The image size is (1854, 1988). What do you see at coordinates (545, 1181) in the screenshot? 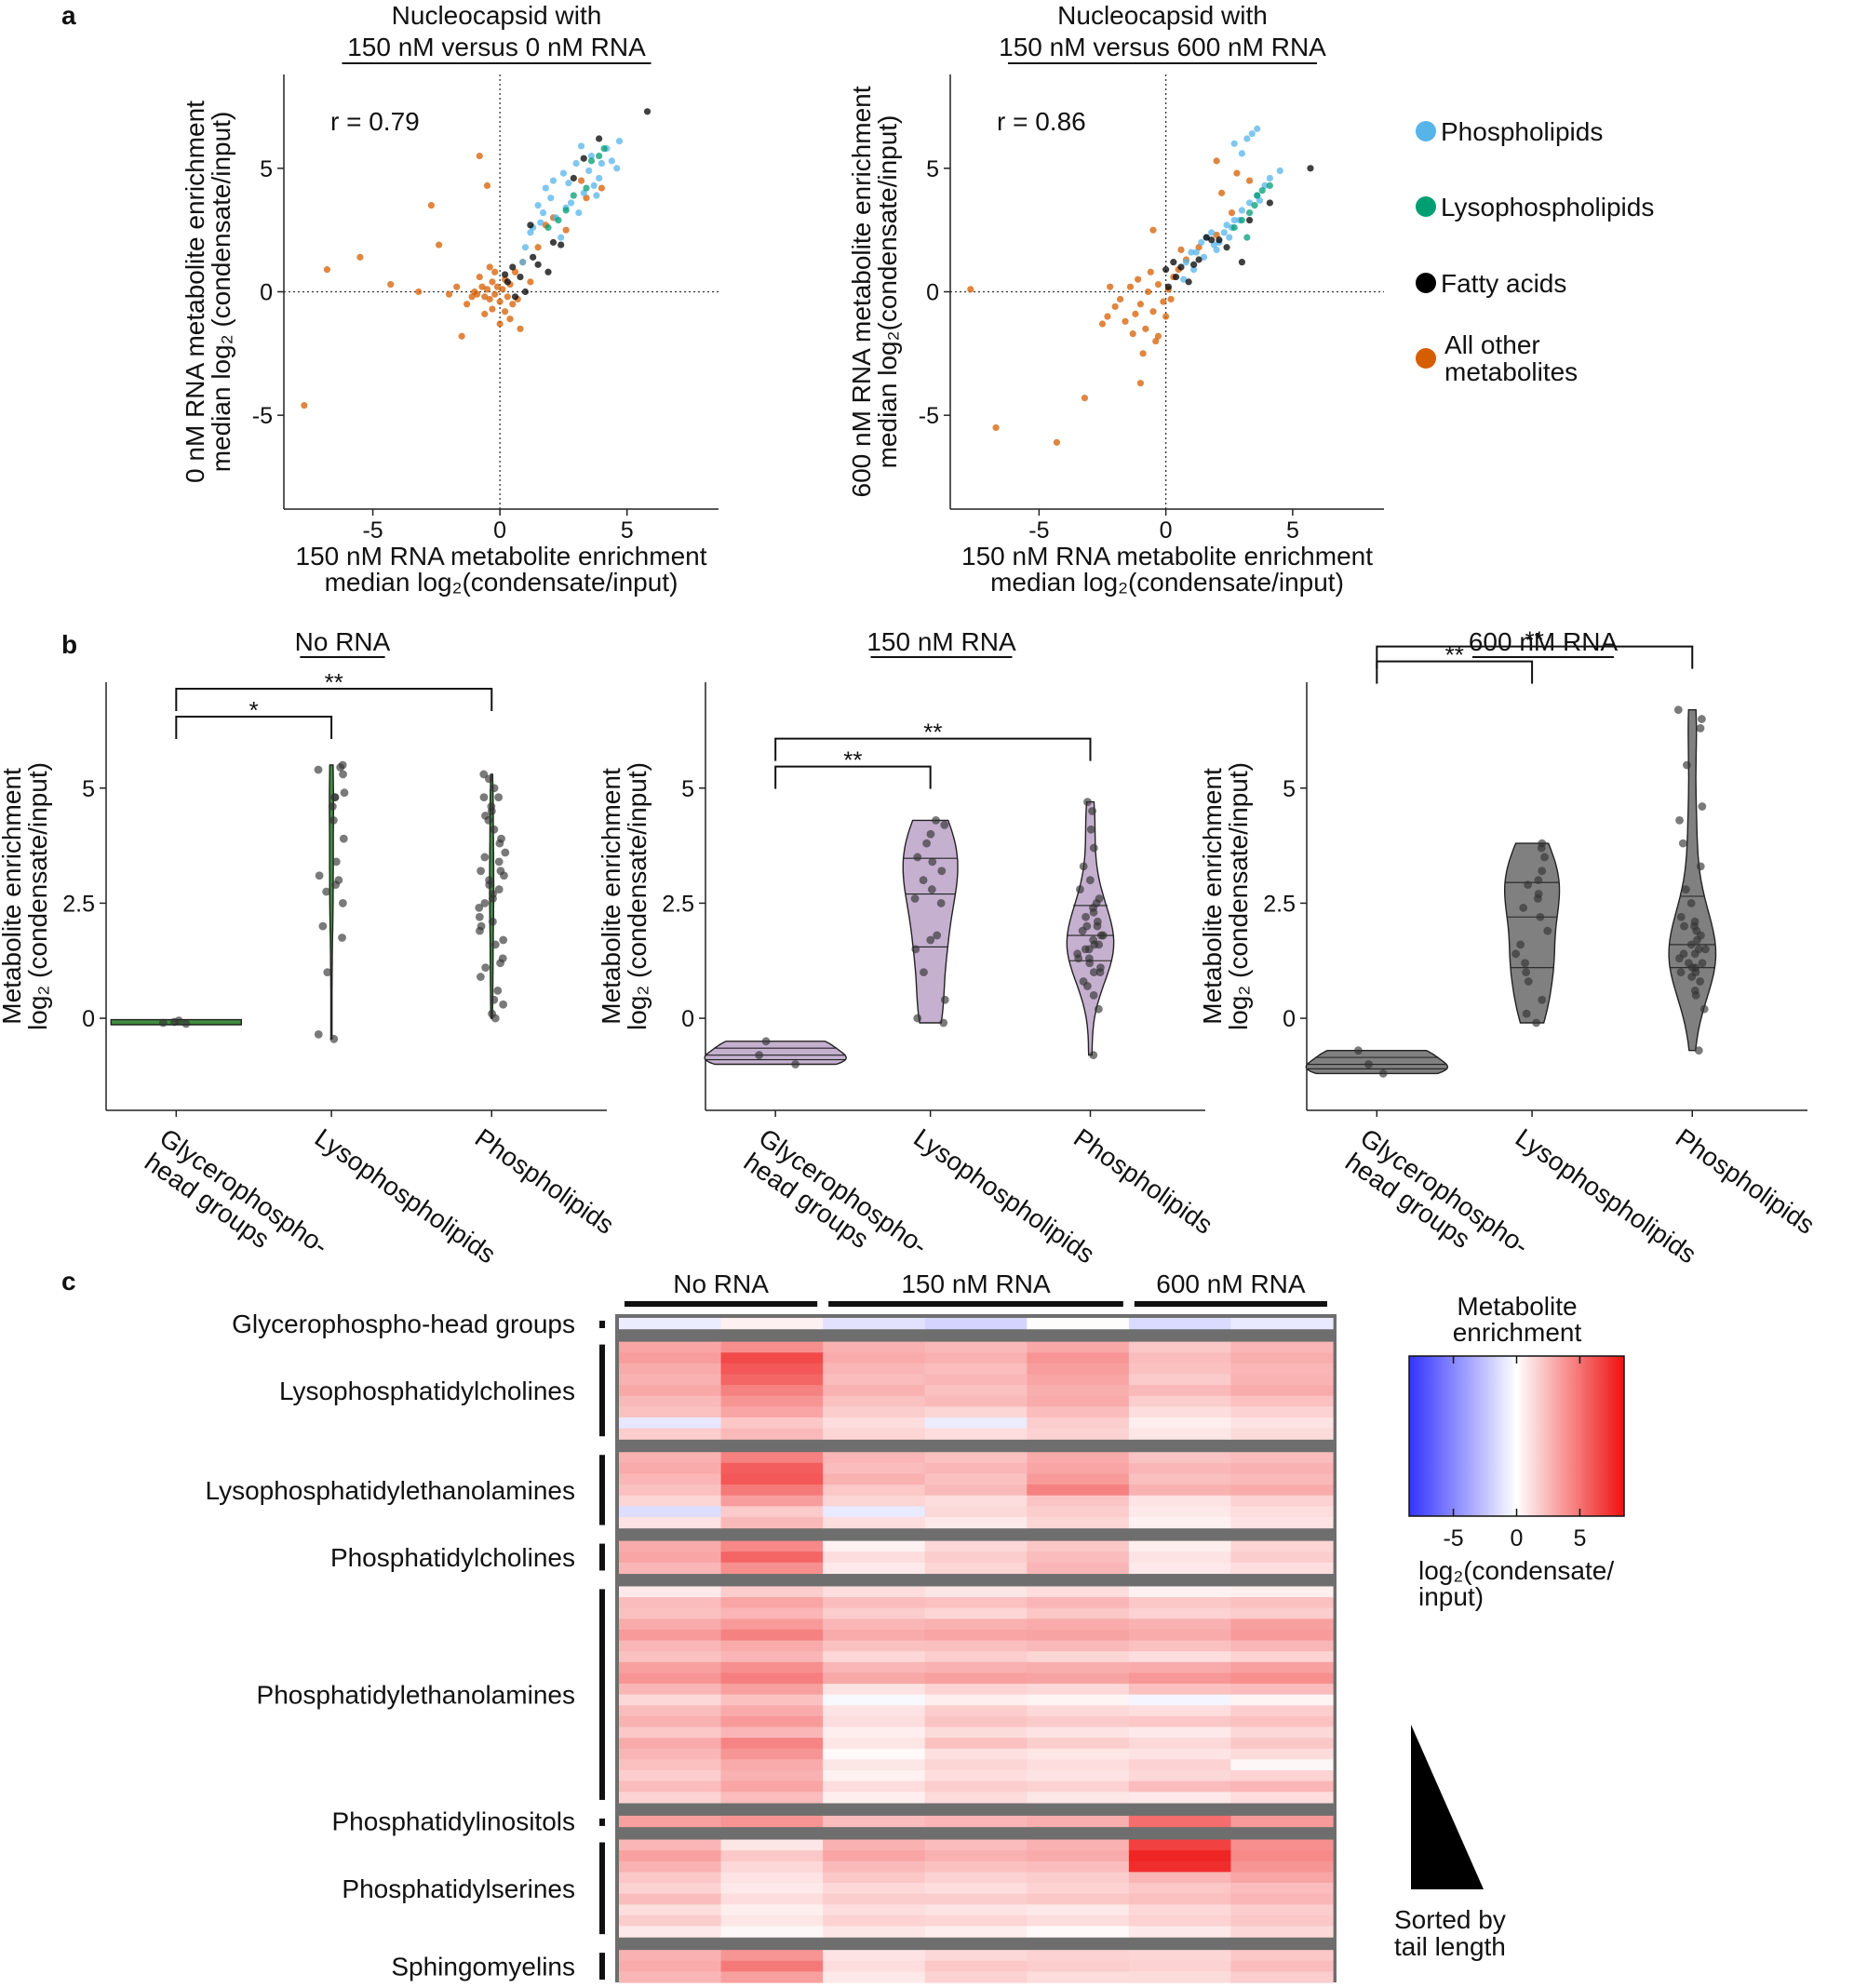
I see `x-tick-label: Phospholipids` at bounding box center [545, 1181].